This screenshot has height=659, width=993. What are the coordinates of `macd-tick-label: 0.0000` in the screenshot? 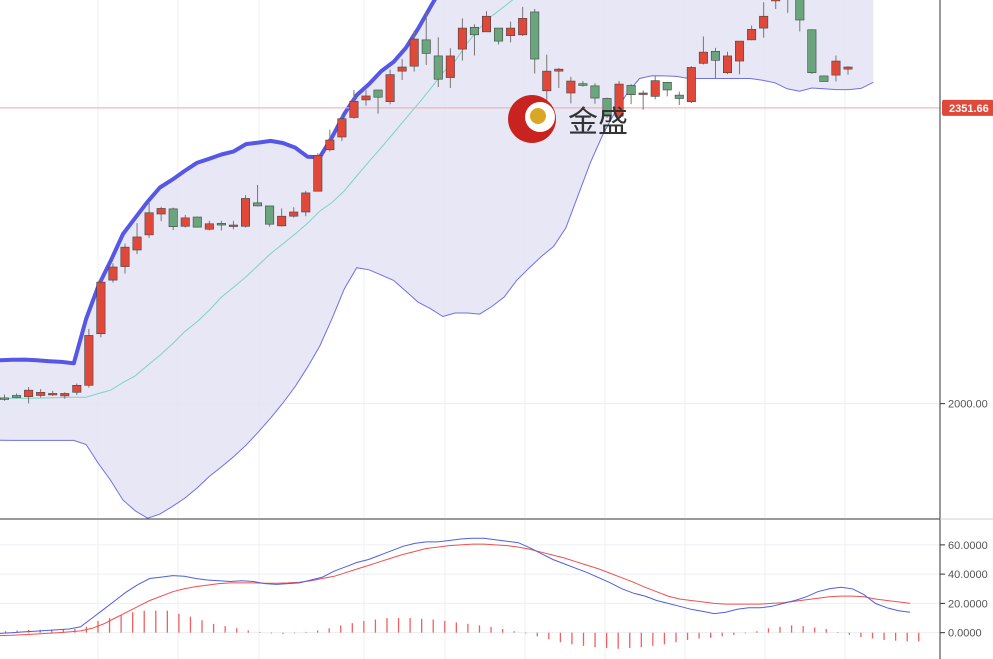 It's located at (965, 634).